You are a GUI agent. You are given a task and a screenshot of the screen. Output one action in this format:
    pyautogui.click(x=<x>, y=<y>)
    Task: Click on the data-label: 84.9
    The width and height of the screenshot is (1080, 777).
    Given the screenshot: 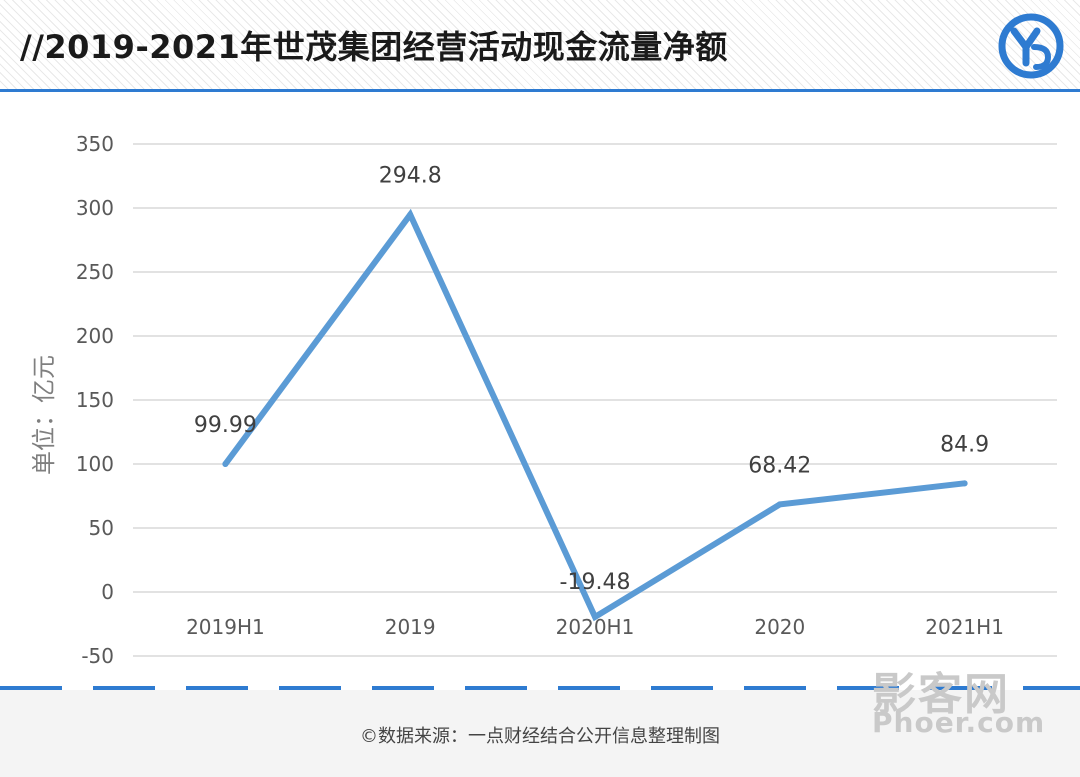 What is the action you would take?
    pyautogui.click(x=964, y=444)
    